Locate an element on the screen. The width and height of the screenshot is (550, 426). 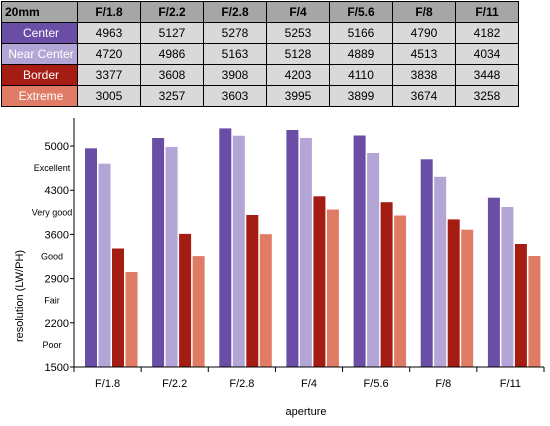
table-cell: 3377 is located at coordinates (109, 75).